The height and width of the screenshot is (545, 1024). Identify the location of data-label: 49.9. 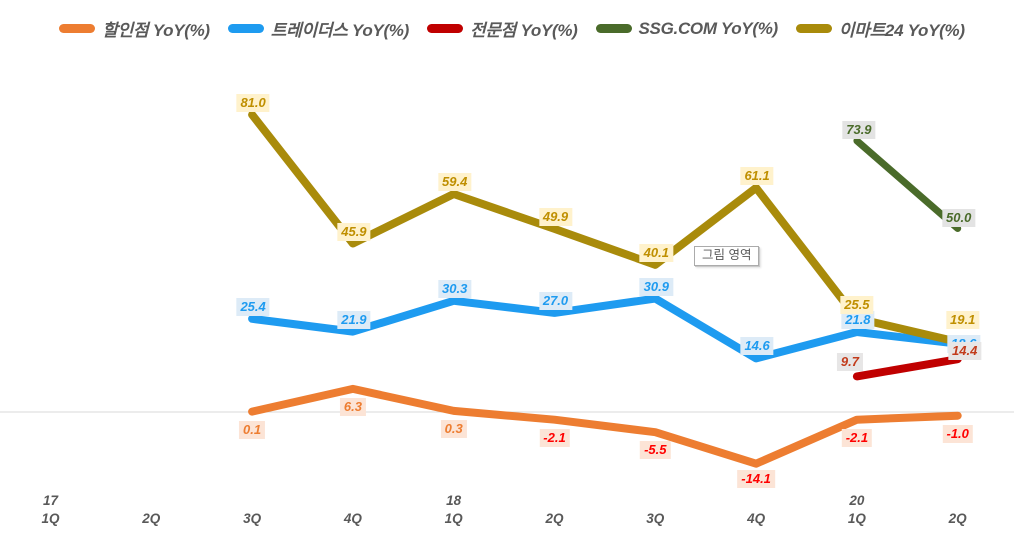
(555, 216).